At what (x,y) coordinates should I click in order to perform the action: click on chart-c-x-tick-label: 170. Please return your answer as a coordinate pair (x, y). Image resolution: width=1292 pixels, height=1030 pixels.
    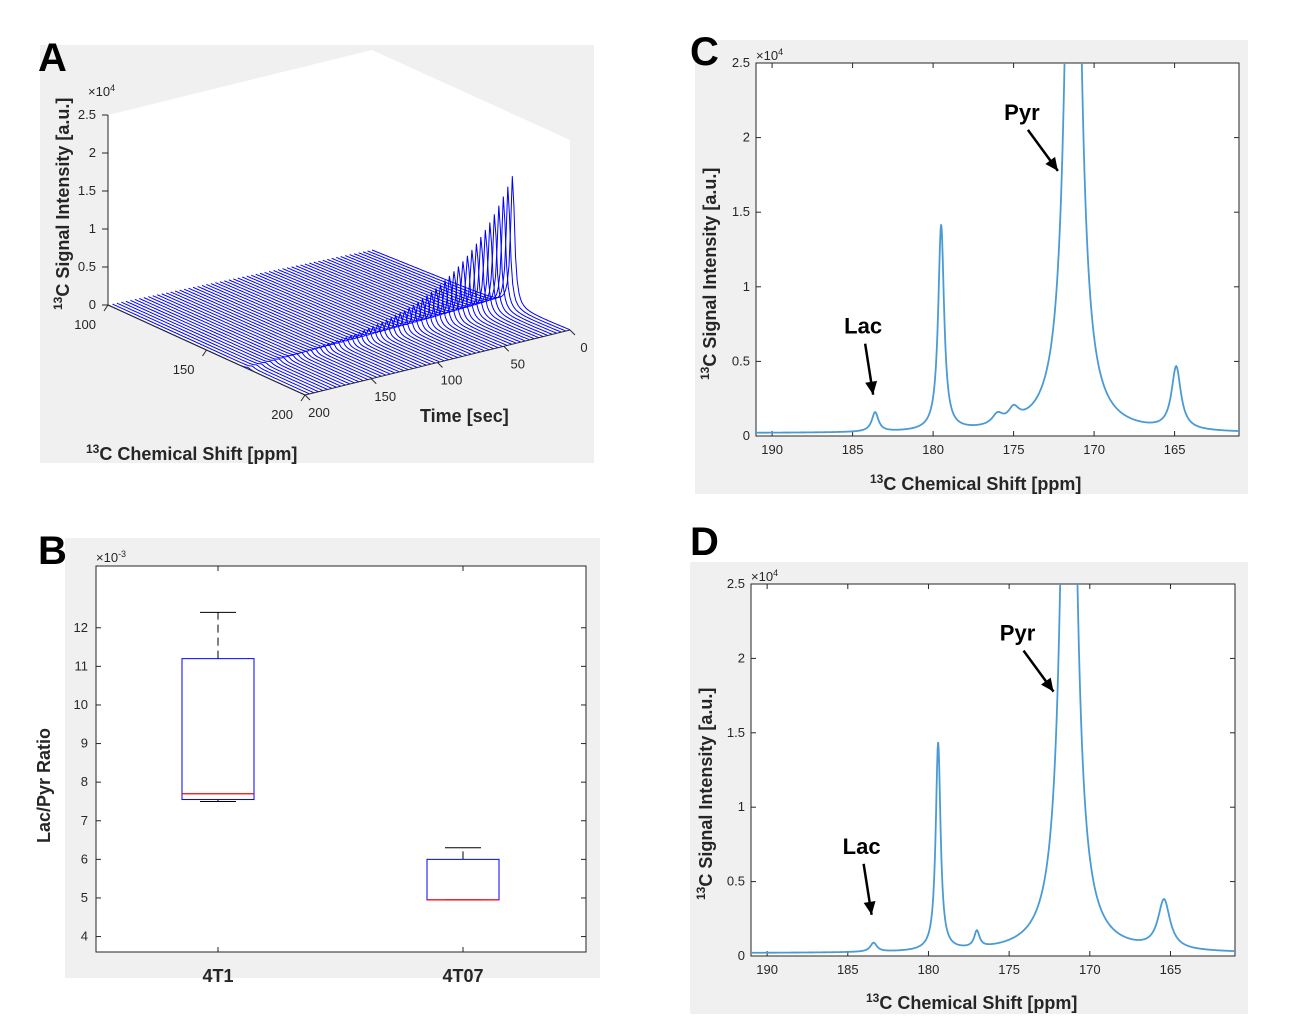
    Looking at the image, I should click on (1094, 449).